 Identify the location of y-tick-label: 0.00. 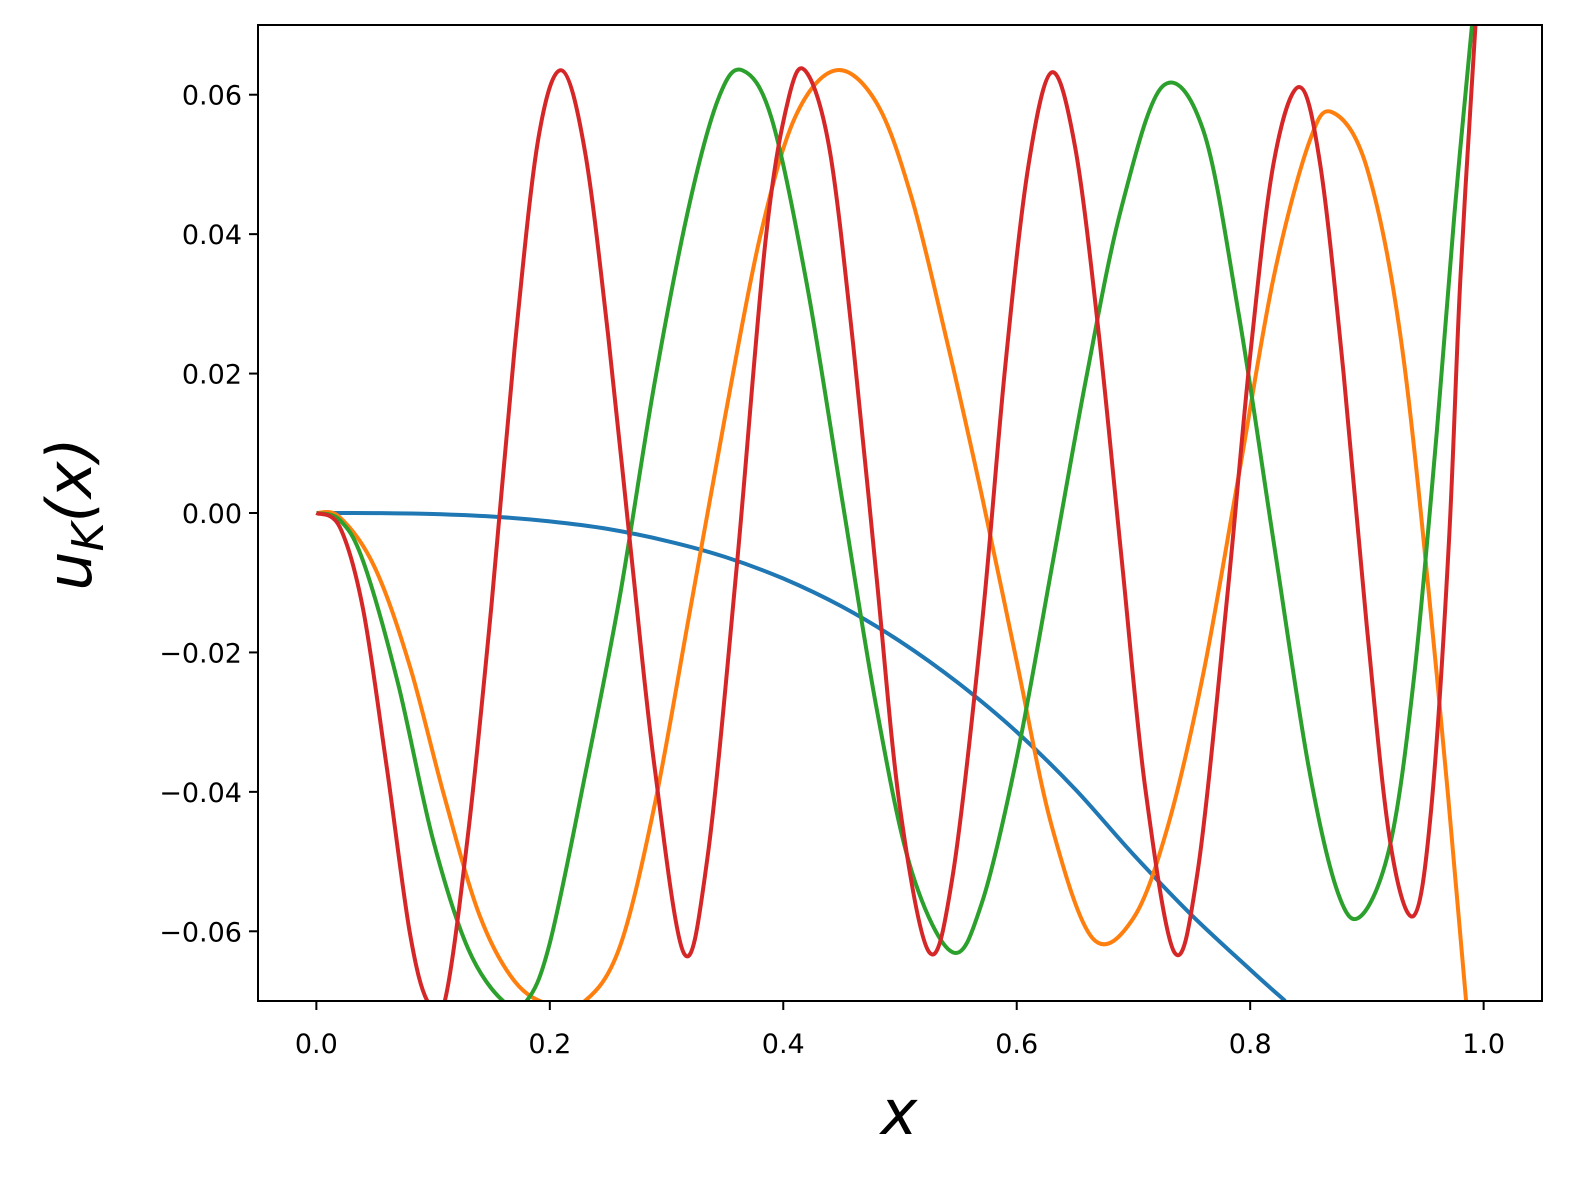
(212, 514).